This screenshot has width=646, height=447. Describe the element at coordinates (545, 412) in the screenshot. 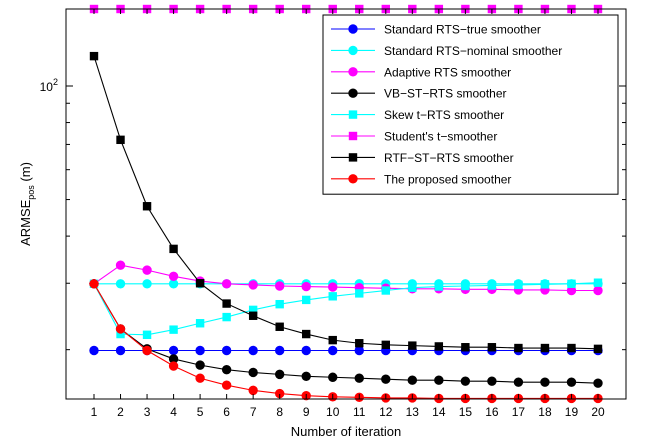

I see `x-tick-label: 18` at that location.